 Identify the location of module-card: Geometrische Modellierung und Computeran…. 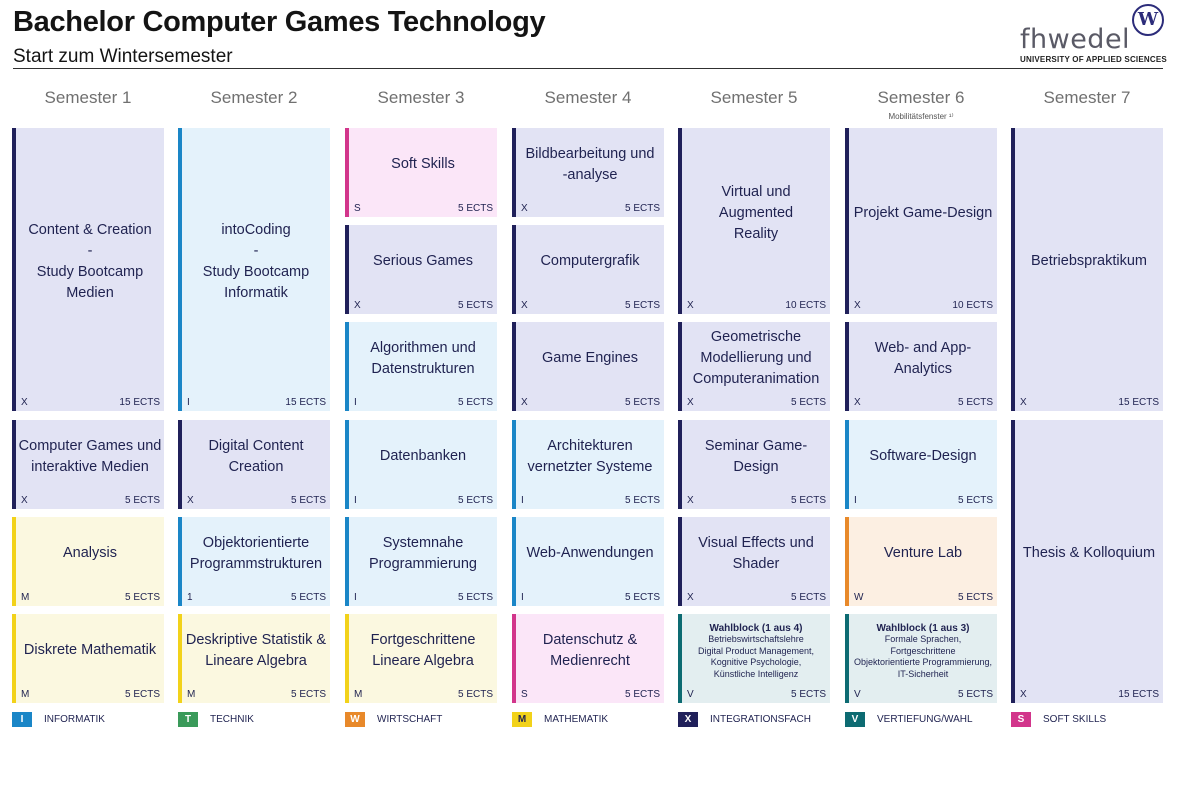
(754, 366).